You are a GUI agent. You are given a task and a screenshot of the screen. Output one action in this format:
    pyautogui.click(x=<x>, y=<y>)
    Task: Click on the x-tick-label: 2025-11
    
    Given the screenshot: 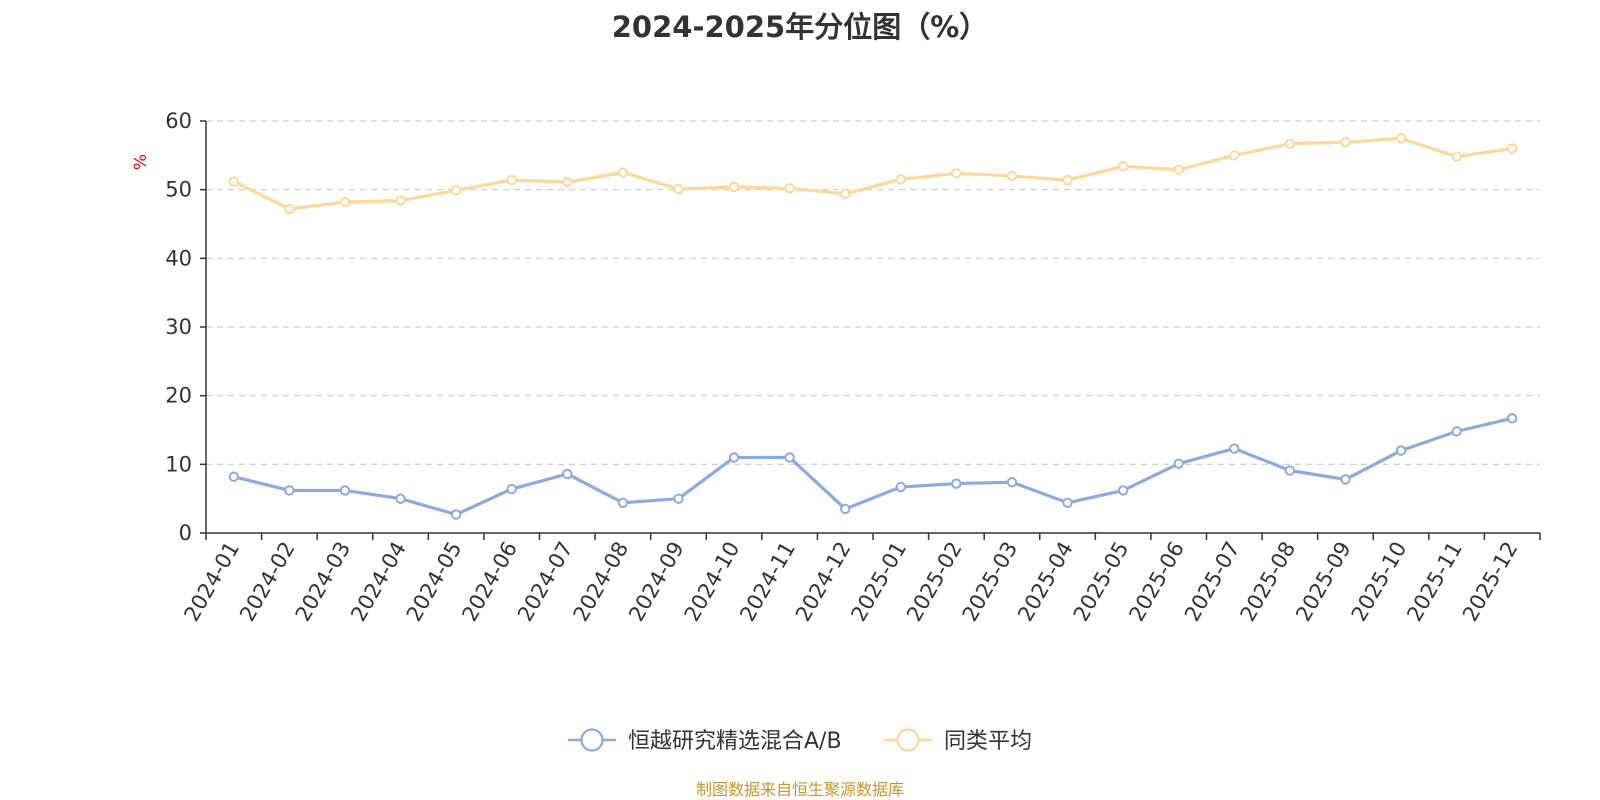 What is the action you would take?
    pyautogui.click(x=1434, y=582)
    